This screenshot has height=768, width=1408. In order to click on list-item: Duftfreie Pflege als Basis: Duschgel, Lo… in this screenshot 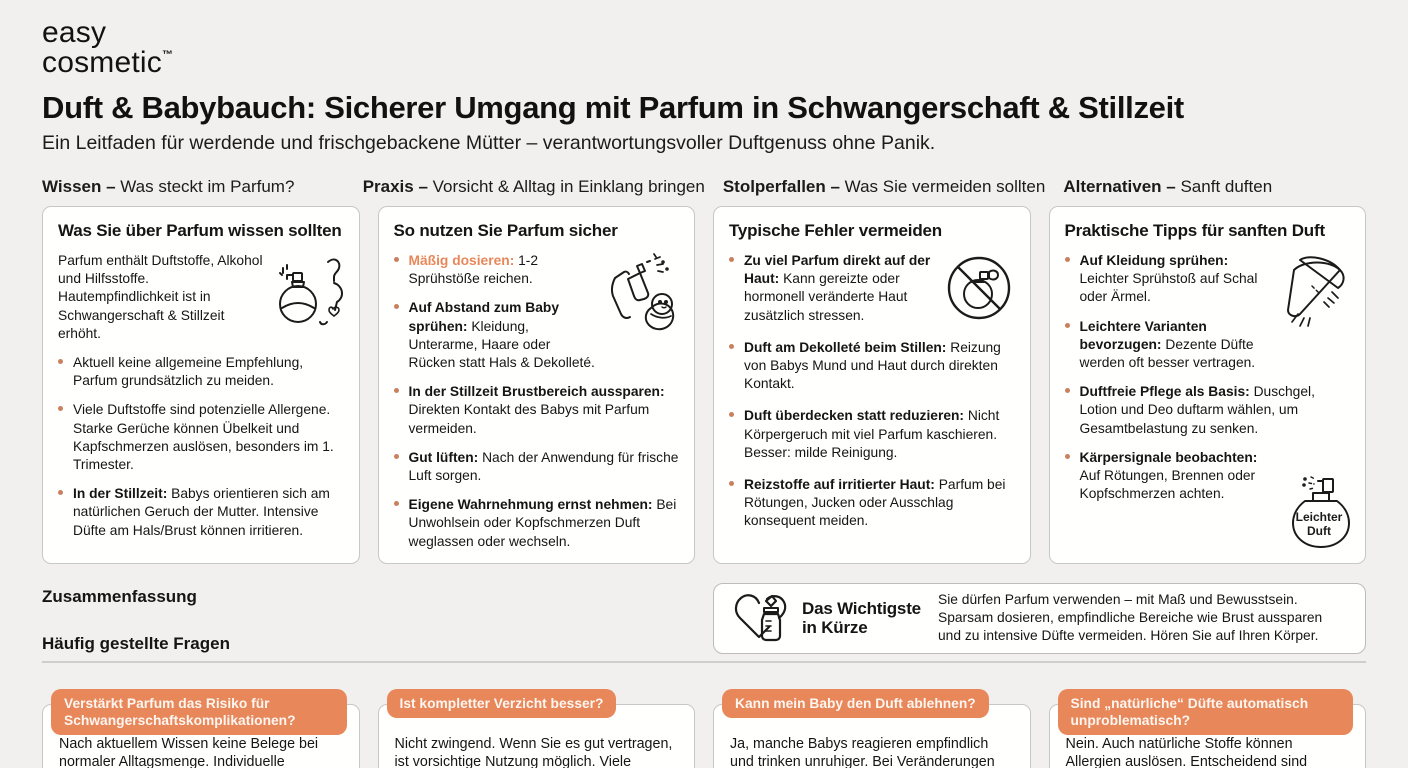, I will do `click(1207, 410)`.